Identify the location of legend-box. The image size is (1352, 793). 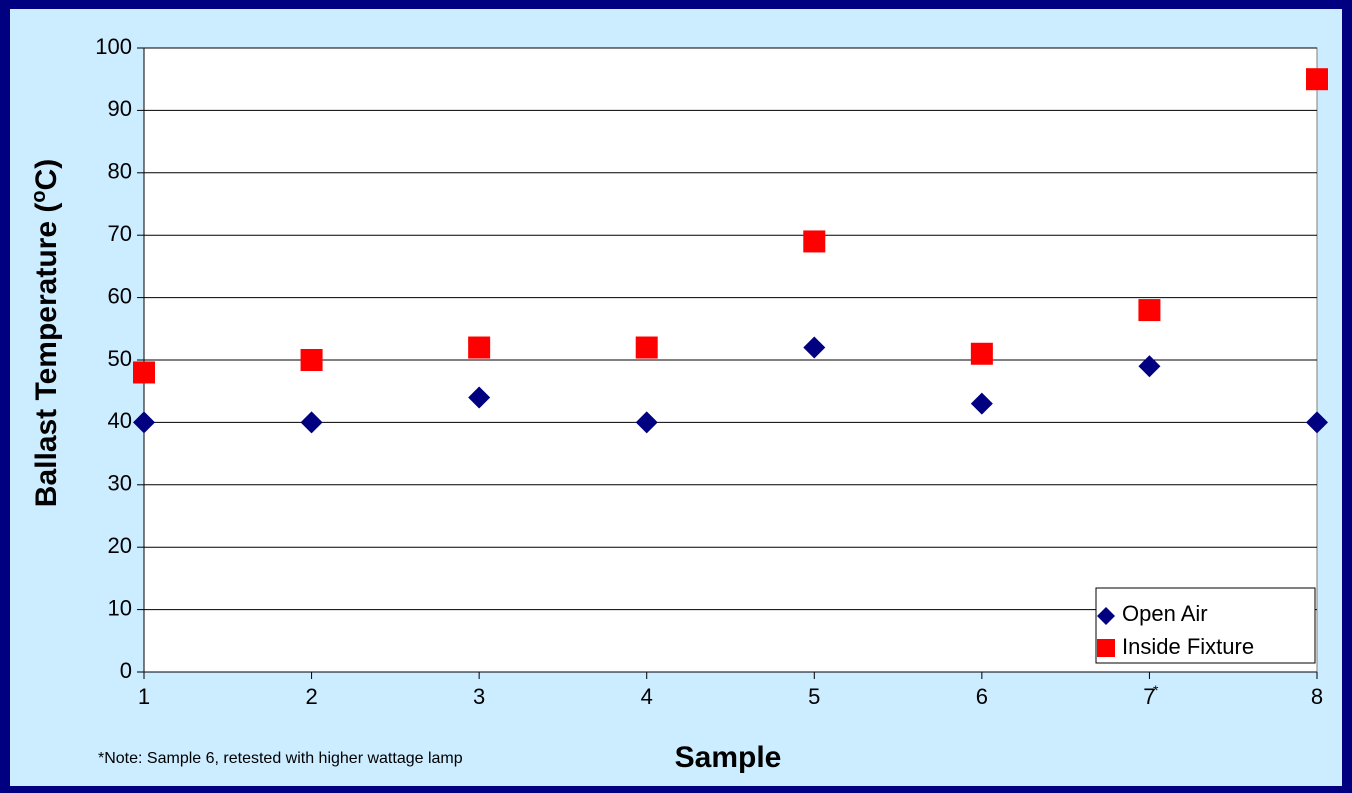
(1205, 625).